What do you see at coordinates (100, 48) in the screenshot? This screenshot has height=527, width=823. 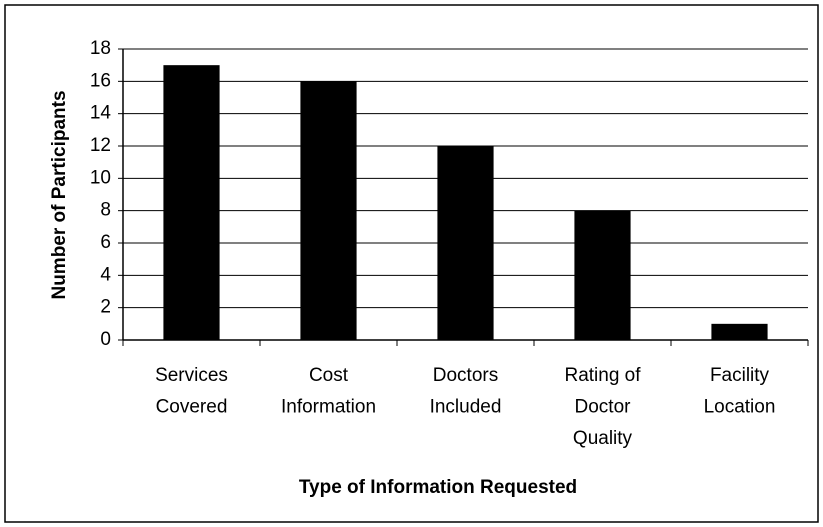 I see `y-tick-label: 18` at bounding box center [100, 48].